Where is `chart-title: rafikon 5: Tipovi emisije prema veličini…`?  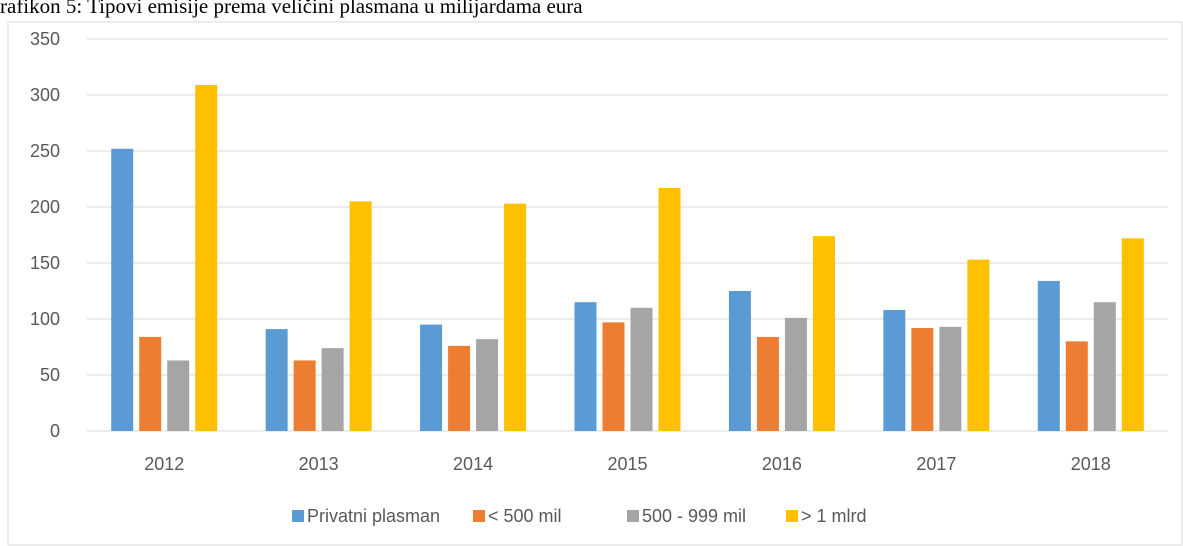 chart-title: rafikon 5: Tipovi emisije prema veličini… is located at coordinates (291, 9).